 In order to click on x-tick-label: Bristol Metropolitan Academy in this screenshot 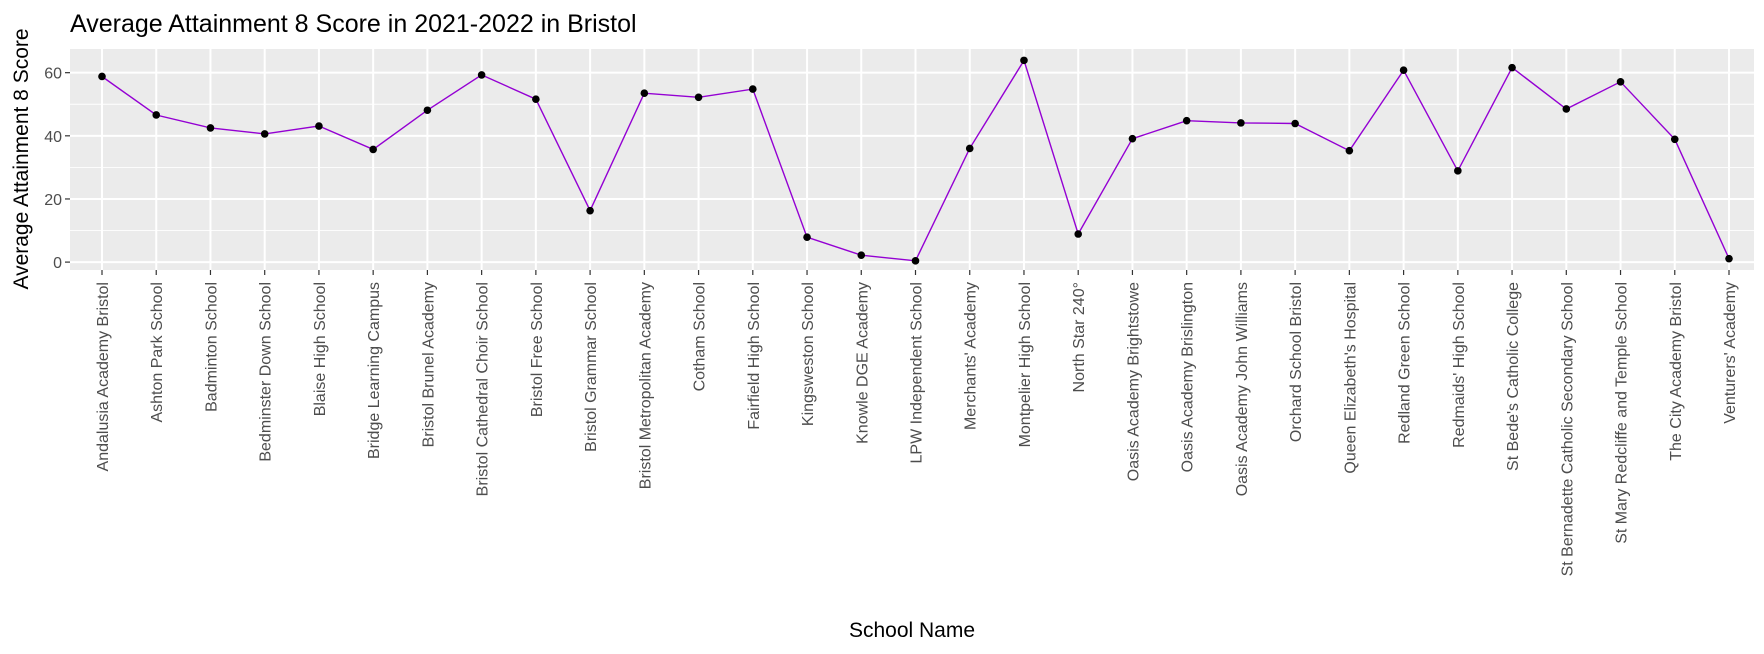, I will do `click(645, 385)`.